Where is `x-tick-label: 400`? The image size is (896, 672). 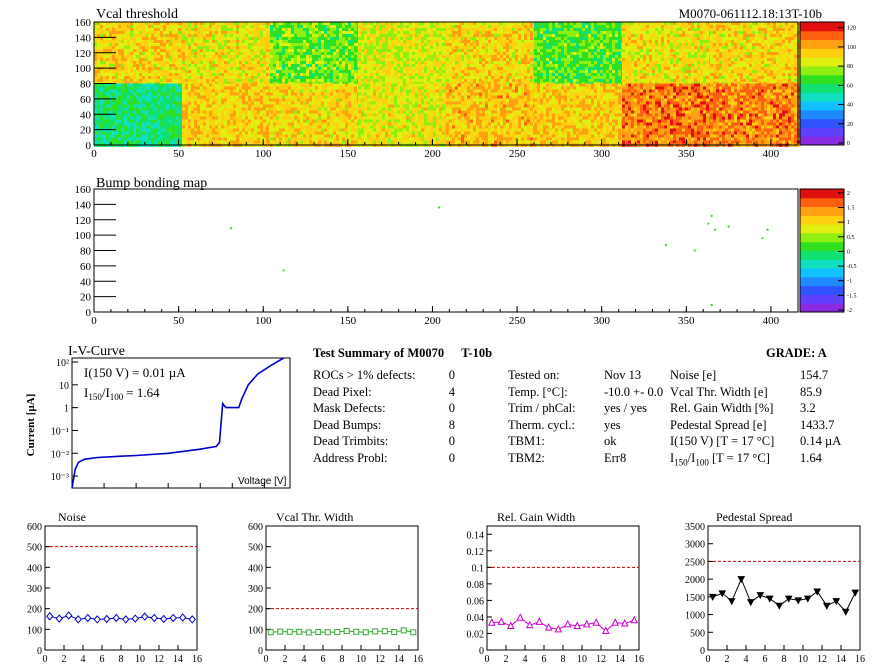 x-tick-label: 400 is located at coordinates (771, 154).